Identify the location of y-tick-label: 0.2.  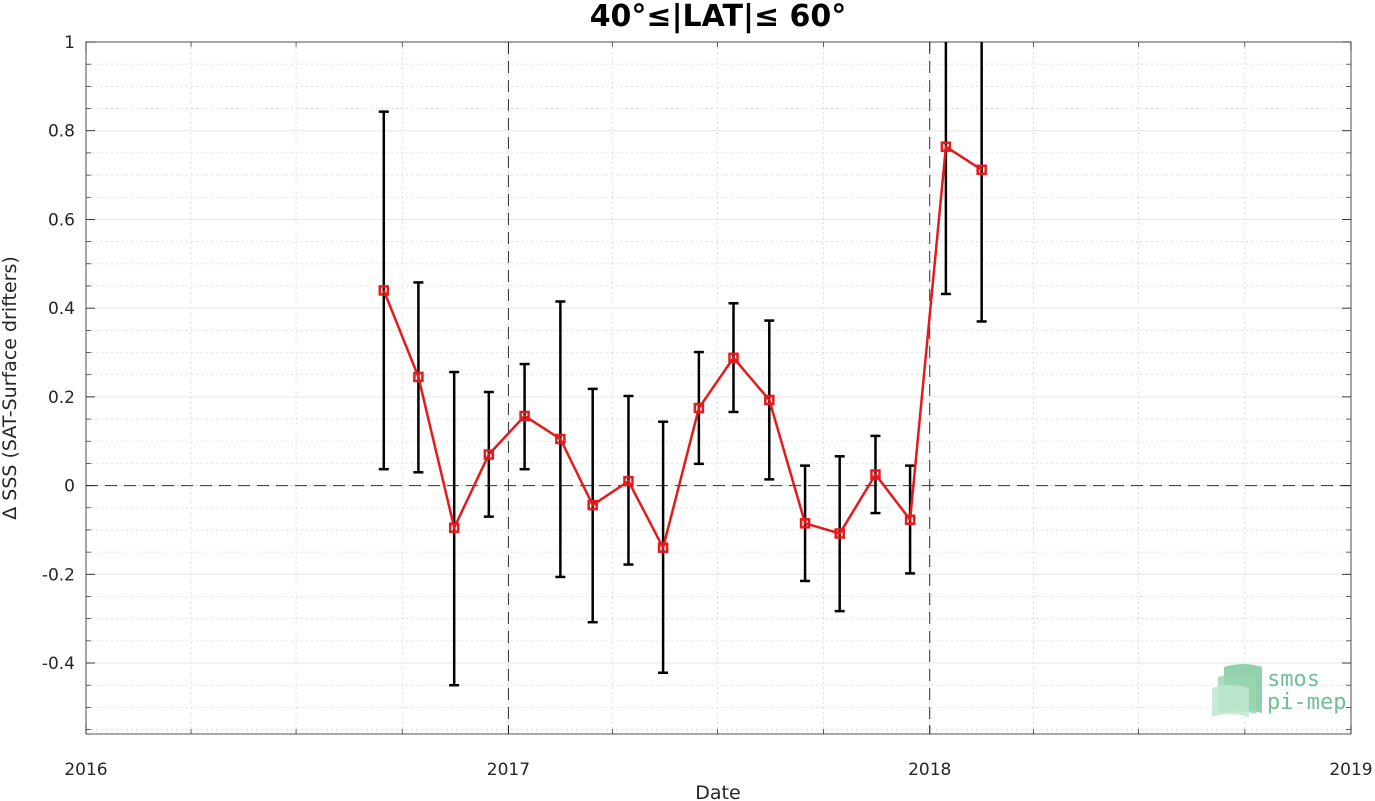
(61, 398).